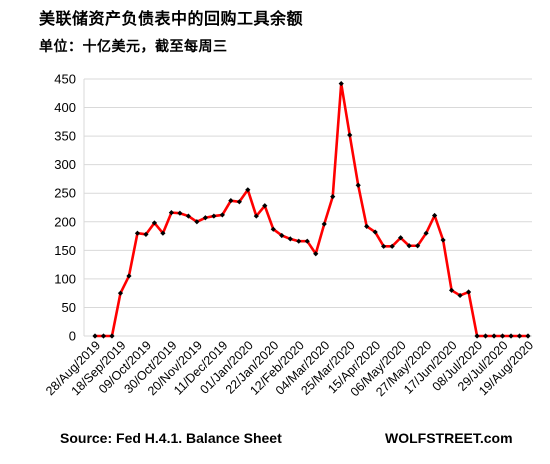 The width and height of the screenshot is (550, 464). Describe the element at coordinates (72, 336) in the screenshot. I see `y-tick-label: 0` at that location.